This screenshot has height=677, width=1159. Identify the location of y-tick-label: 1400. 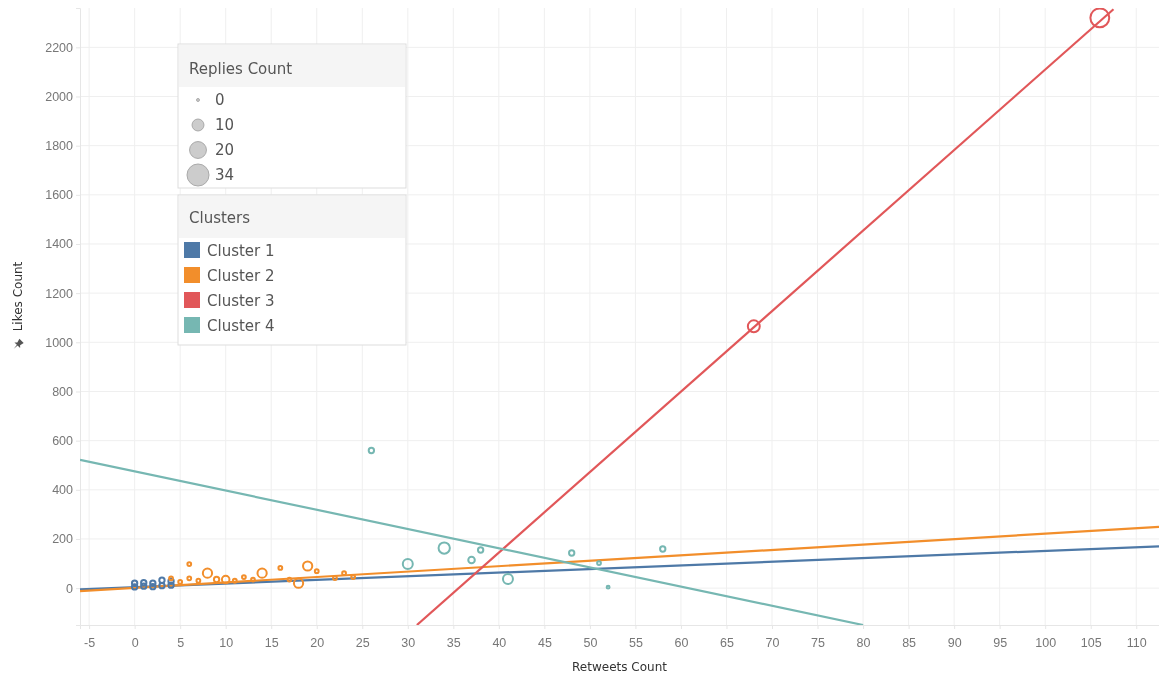
(59, 244).